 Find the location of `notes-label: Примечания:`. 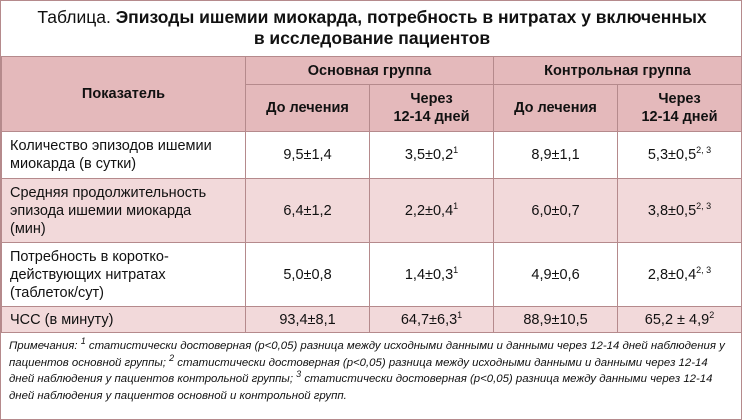

notes-label: Примечания: is located at coordinates (43, 346).